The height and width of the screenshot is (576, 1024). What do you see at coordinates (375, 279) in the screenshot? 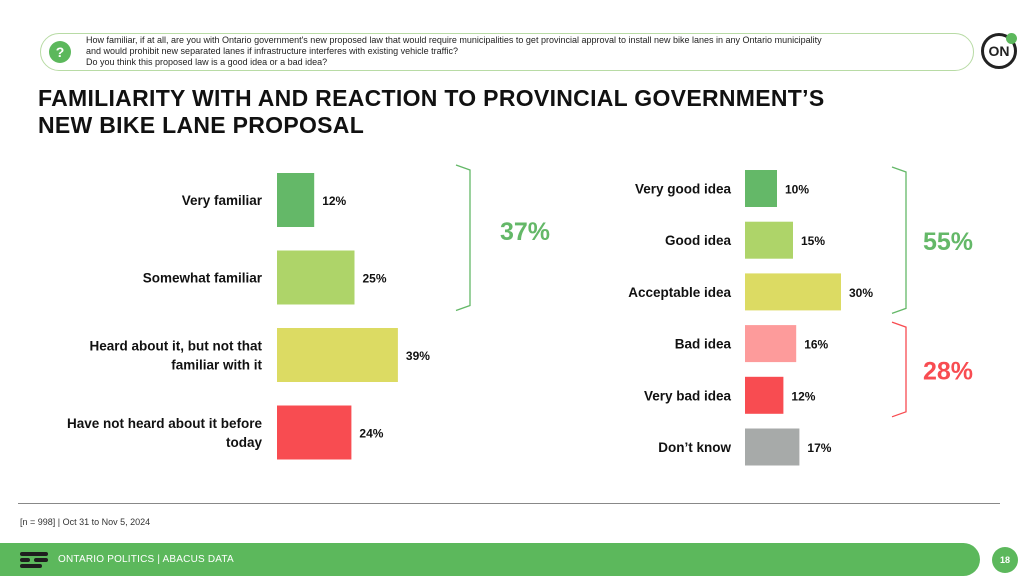
I see `value-label-0-1: 25%` at bounding box center [375, 279].